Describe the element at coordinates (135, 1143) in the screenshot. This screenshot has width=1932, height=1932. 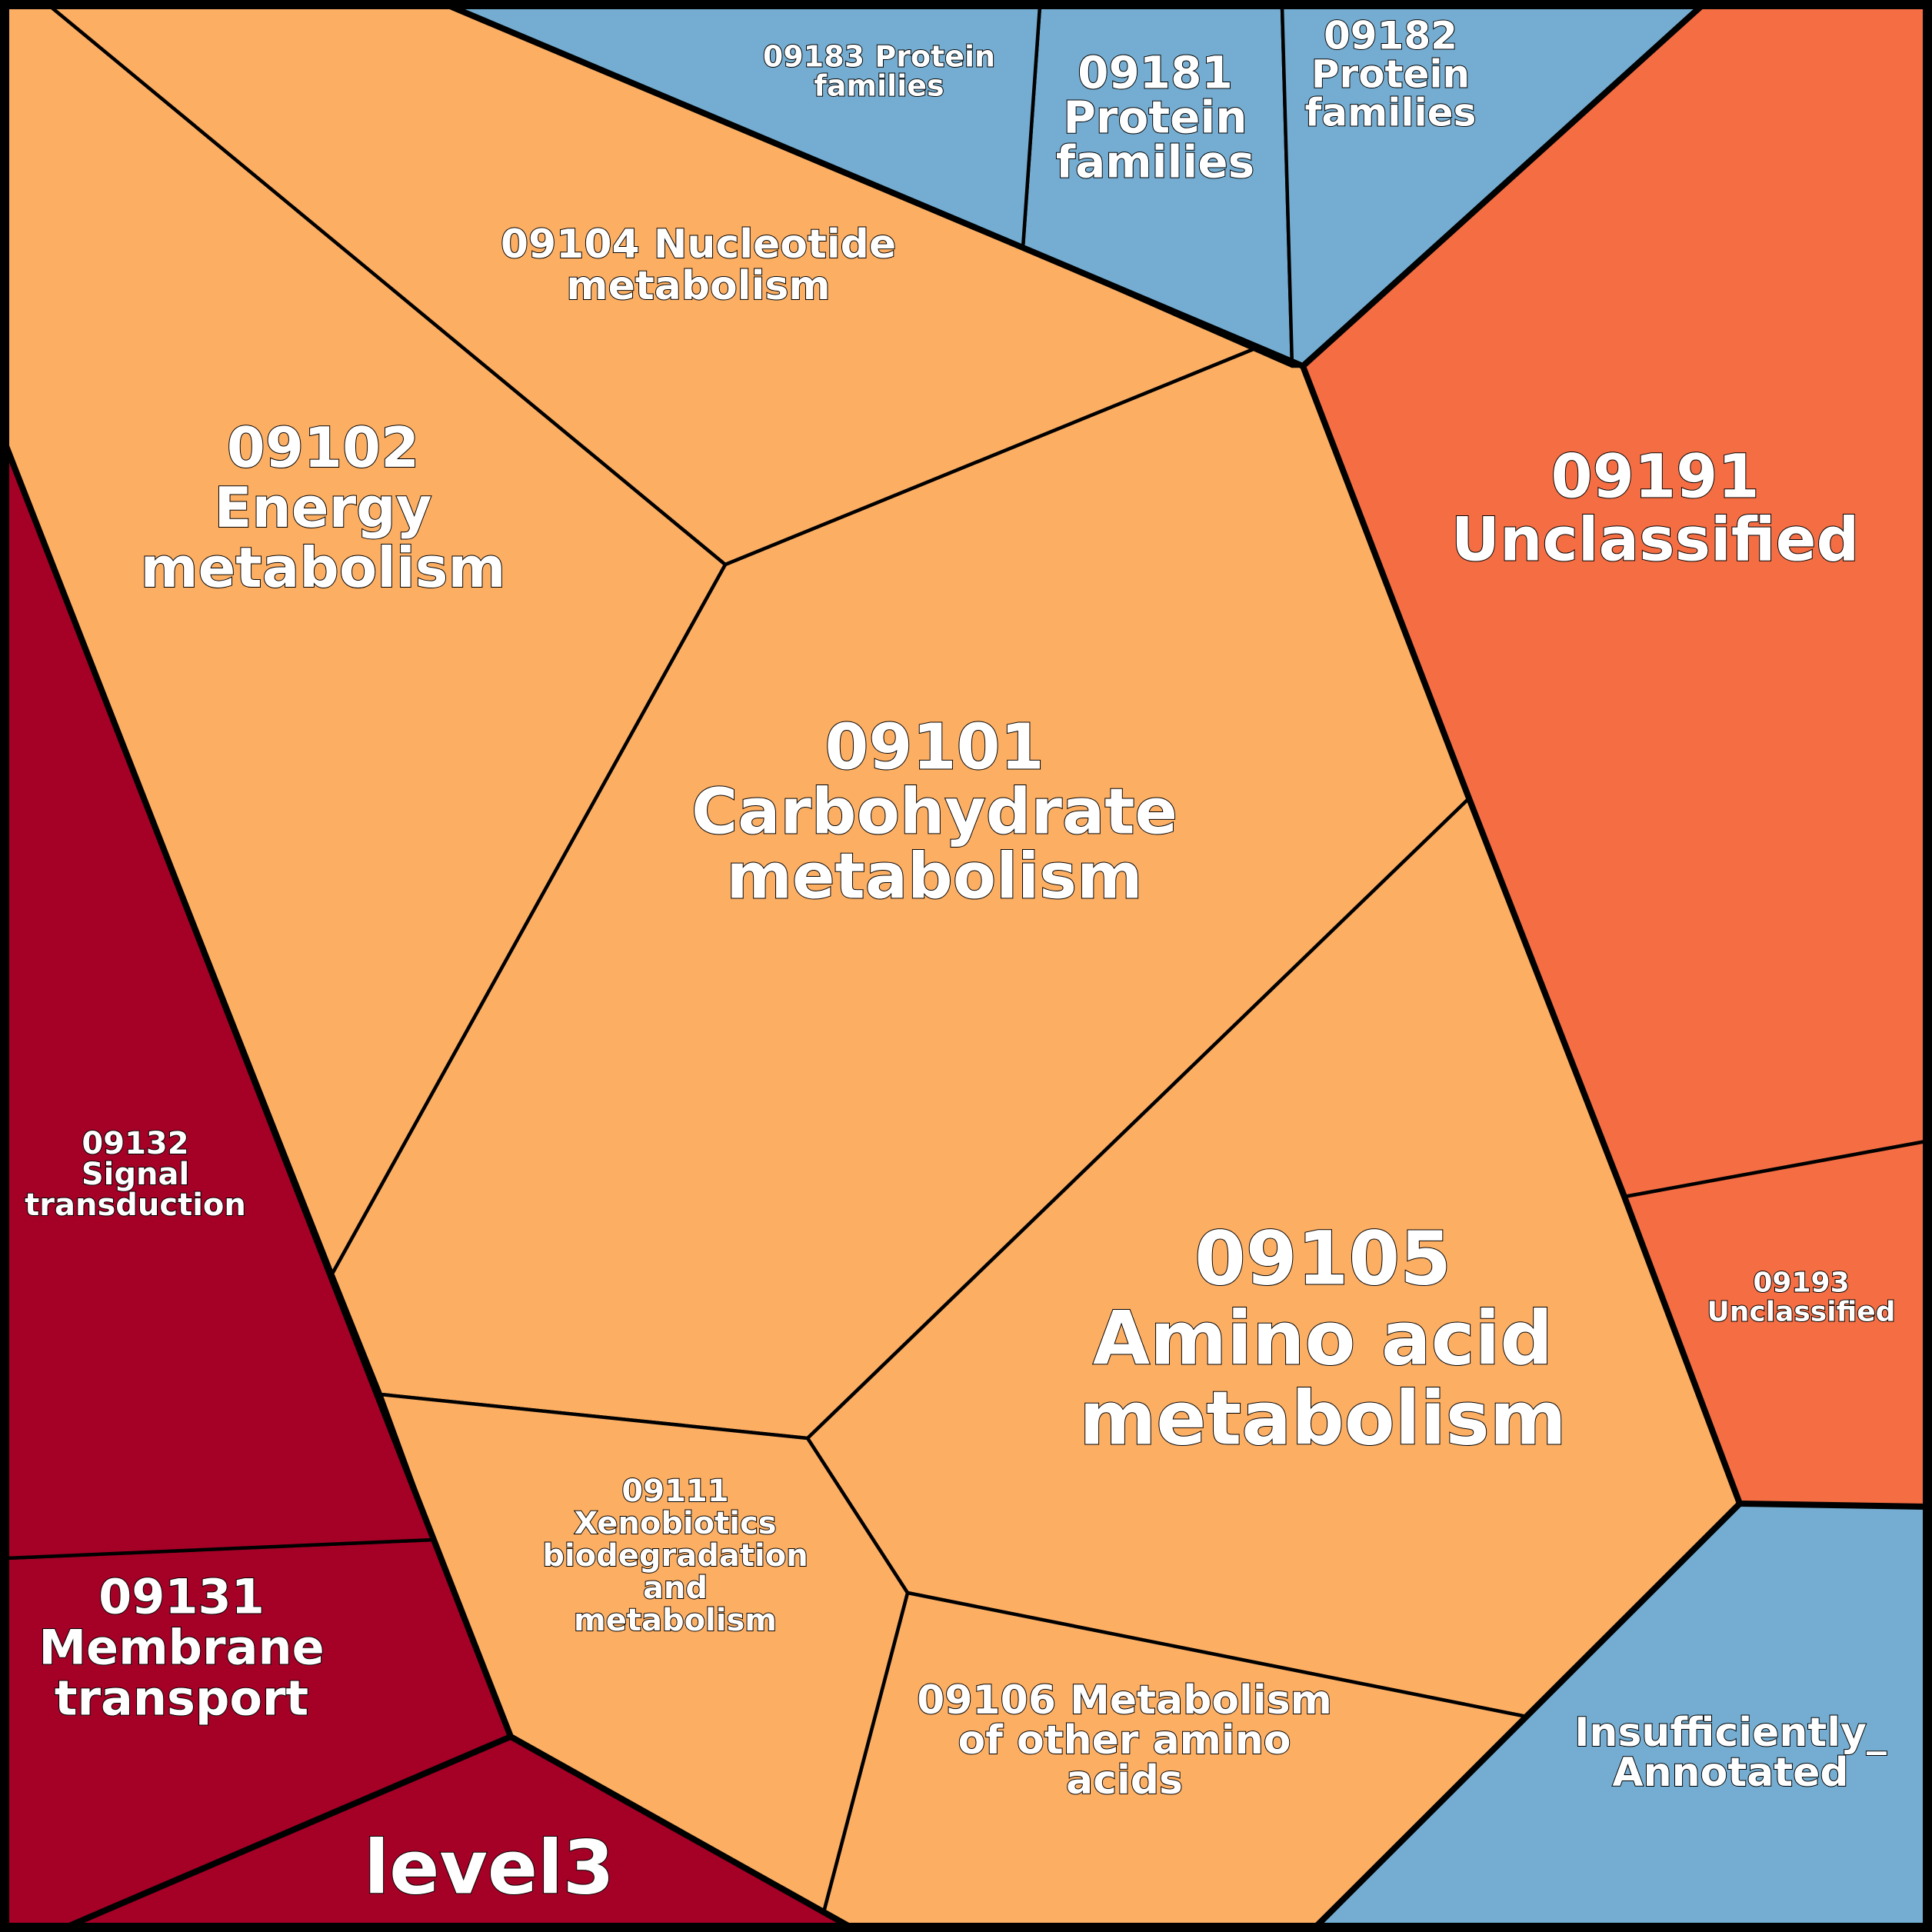
I see `cell-label-line: 09132` at that location.